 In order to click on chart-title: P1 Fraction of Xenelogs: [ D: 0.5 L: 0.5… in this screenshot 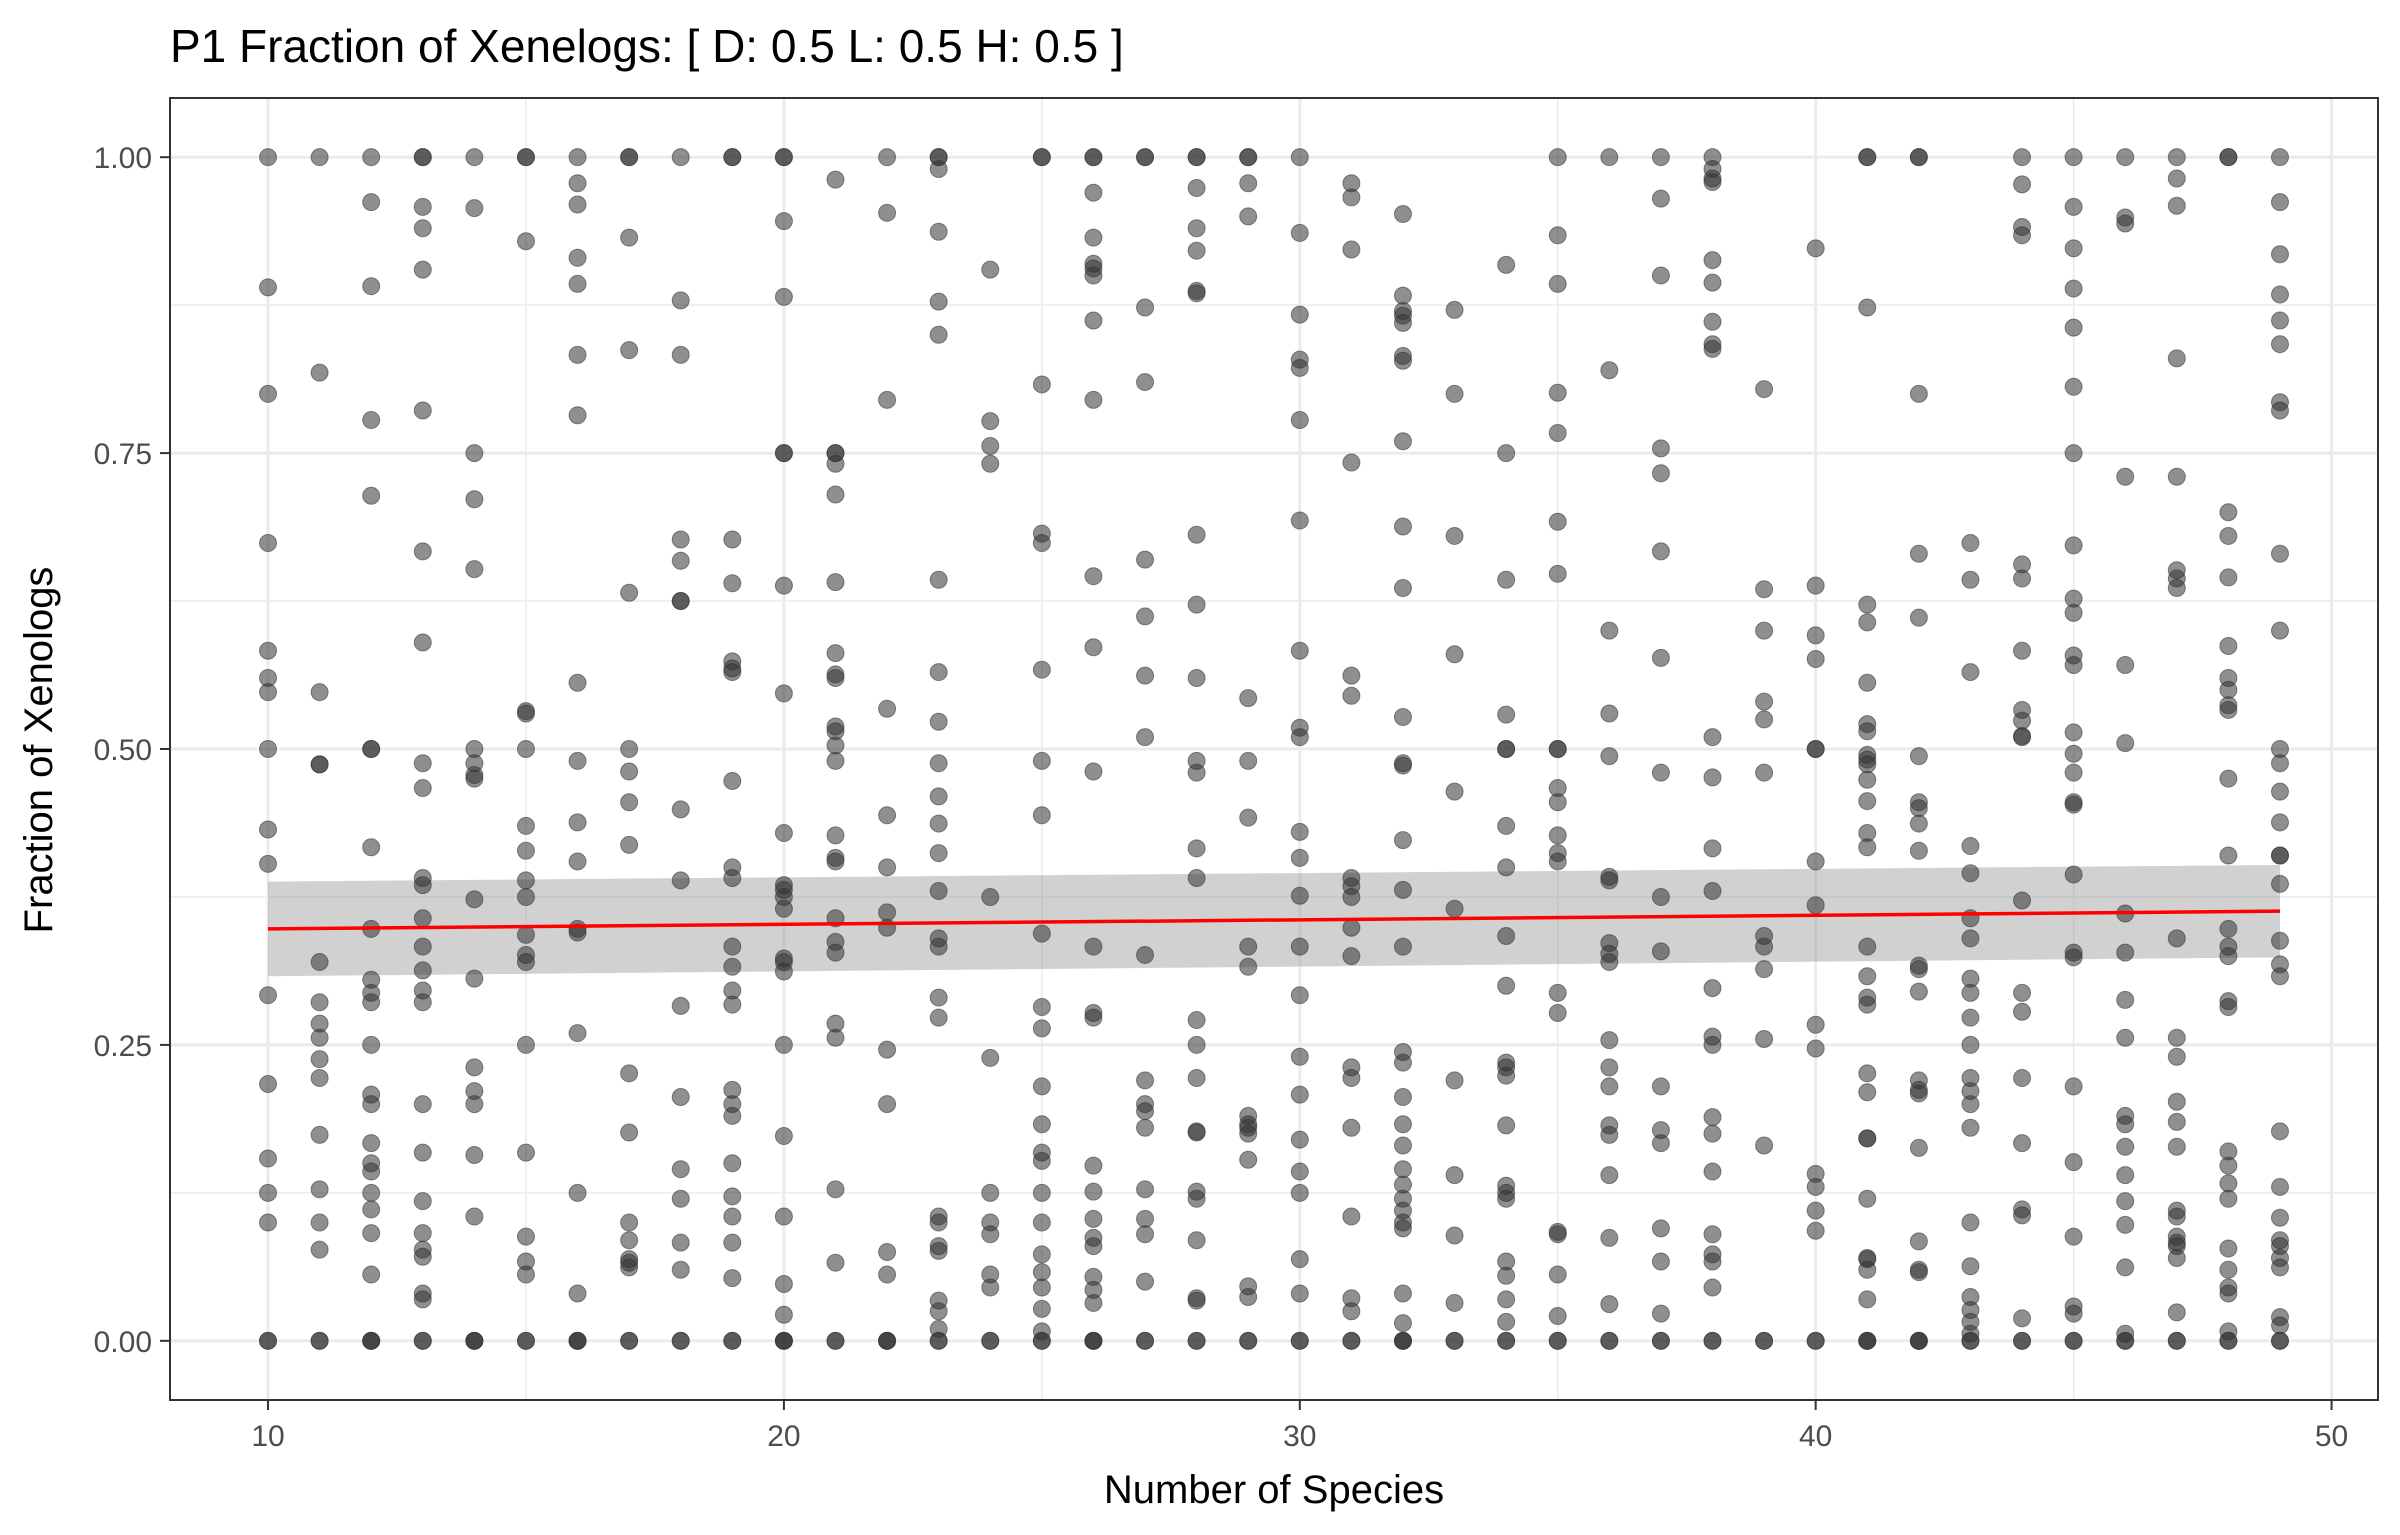, I will do `click(647, 46)`.